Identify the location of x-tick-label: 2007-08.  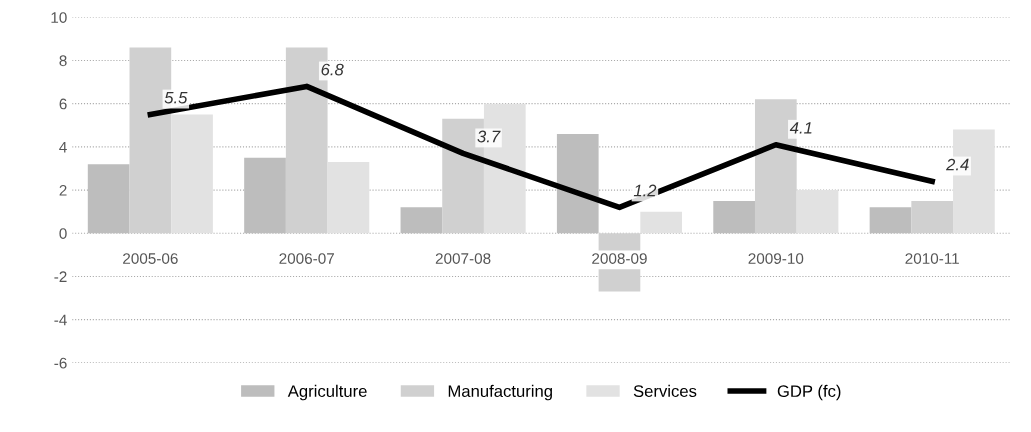
(463, 258).